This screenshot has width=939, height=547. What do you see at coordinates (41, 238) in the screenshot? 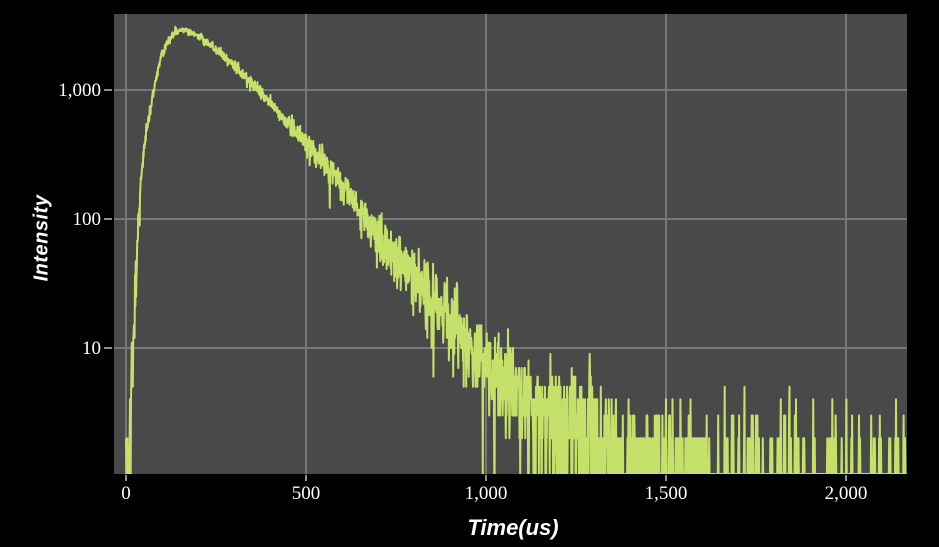
I see `y-axis-title: Intensity` at bounding box center [41, 238].